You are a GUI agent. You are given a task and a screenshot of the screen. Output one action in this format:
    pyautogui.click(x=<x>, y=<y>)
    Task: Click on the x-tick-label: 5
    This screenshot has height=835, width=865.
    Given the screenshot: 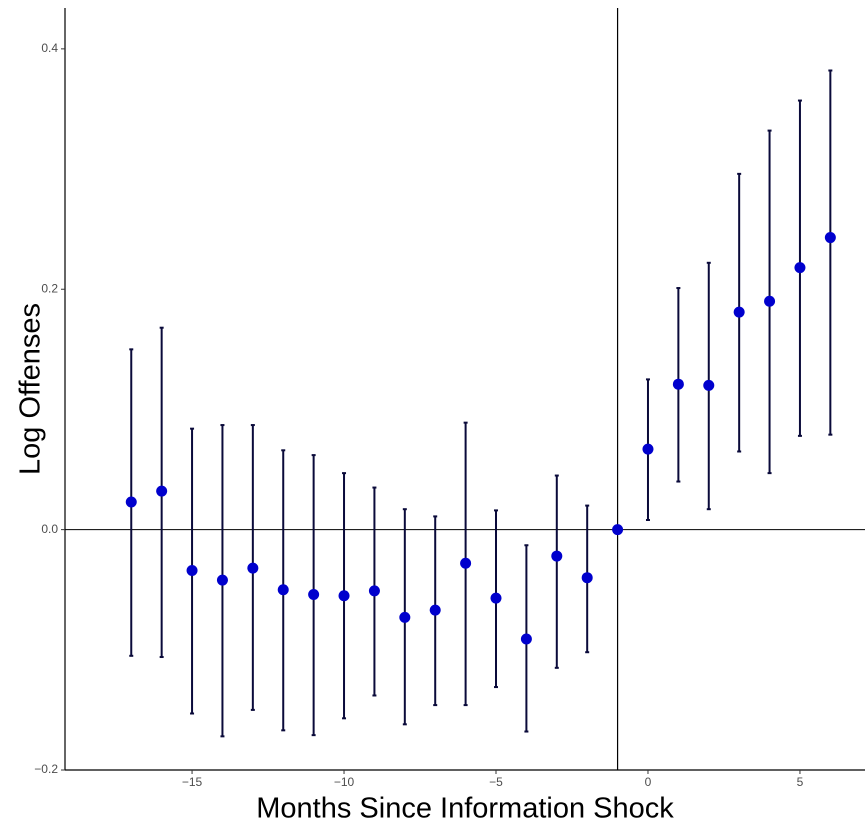 What is the action you would take?
    pyautogui.click(x=800, y=782)
    